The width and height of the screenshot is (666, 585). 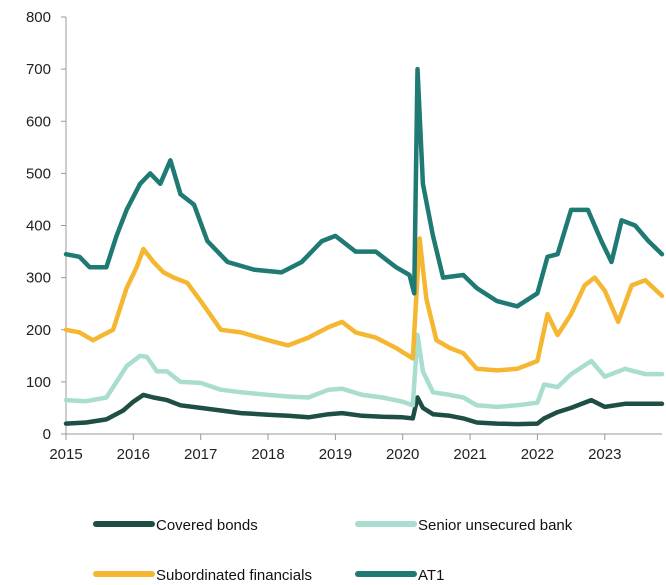 I want to click on legend-label-subordinated-financials: Subordinated financials, so click(x=234, y=575).